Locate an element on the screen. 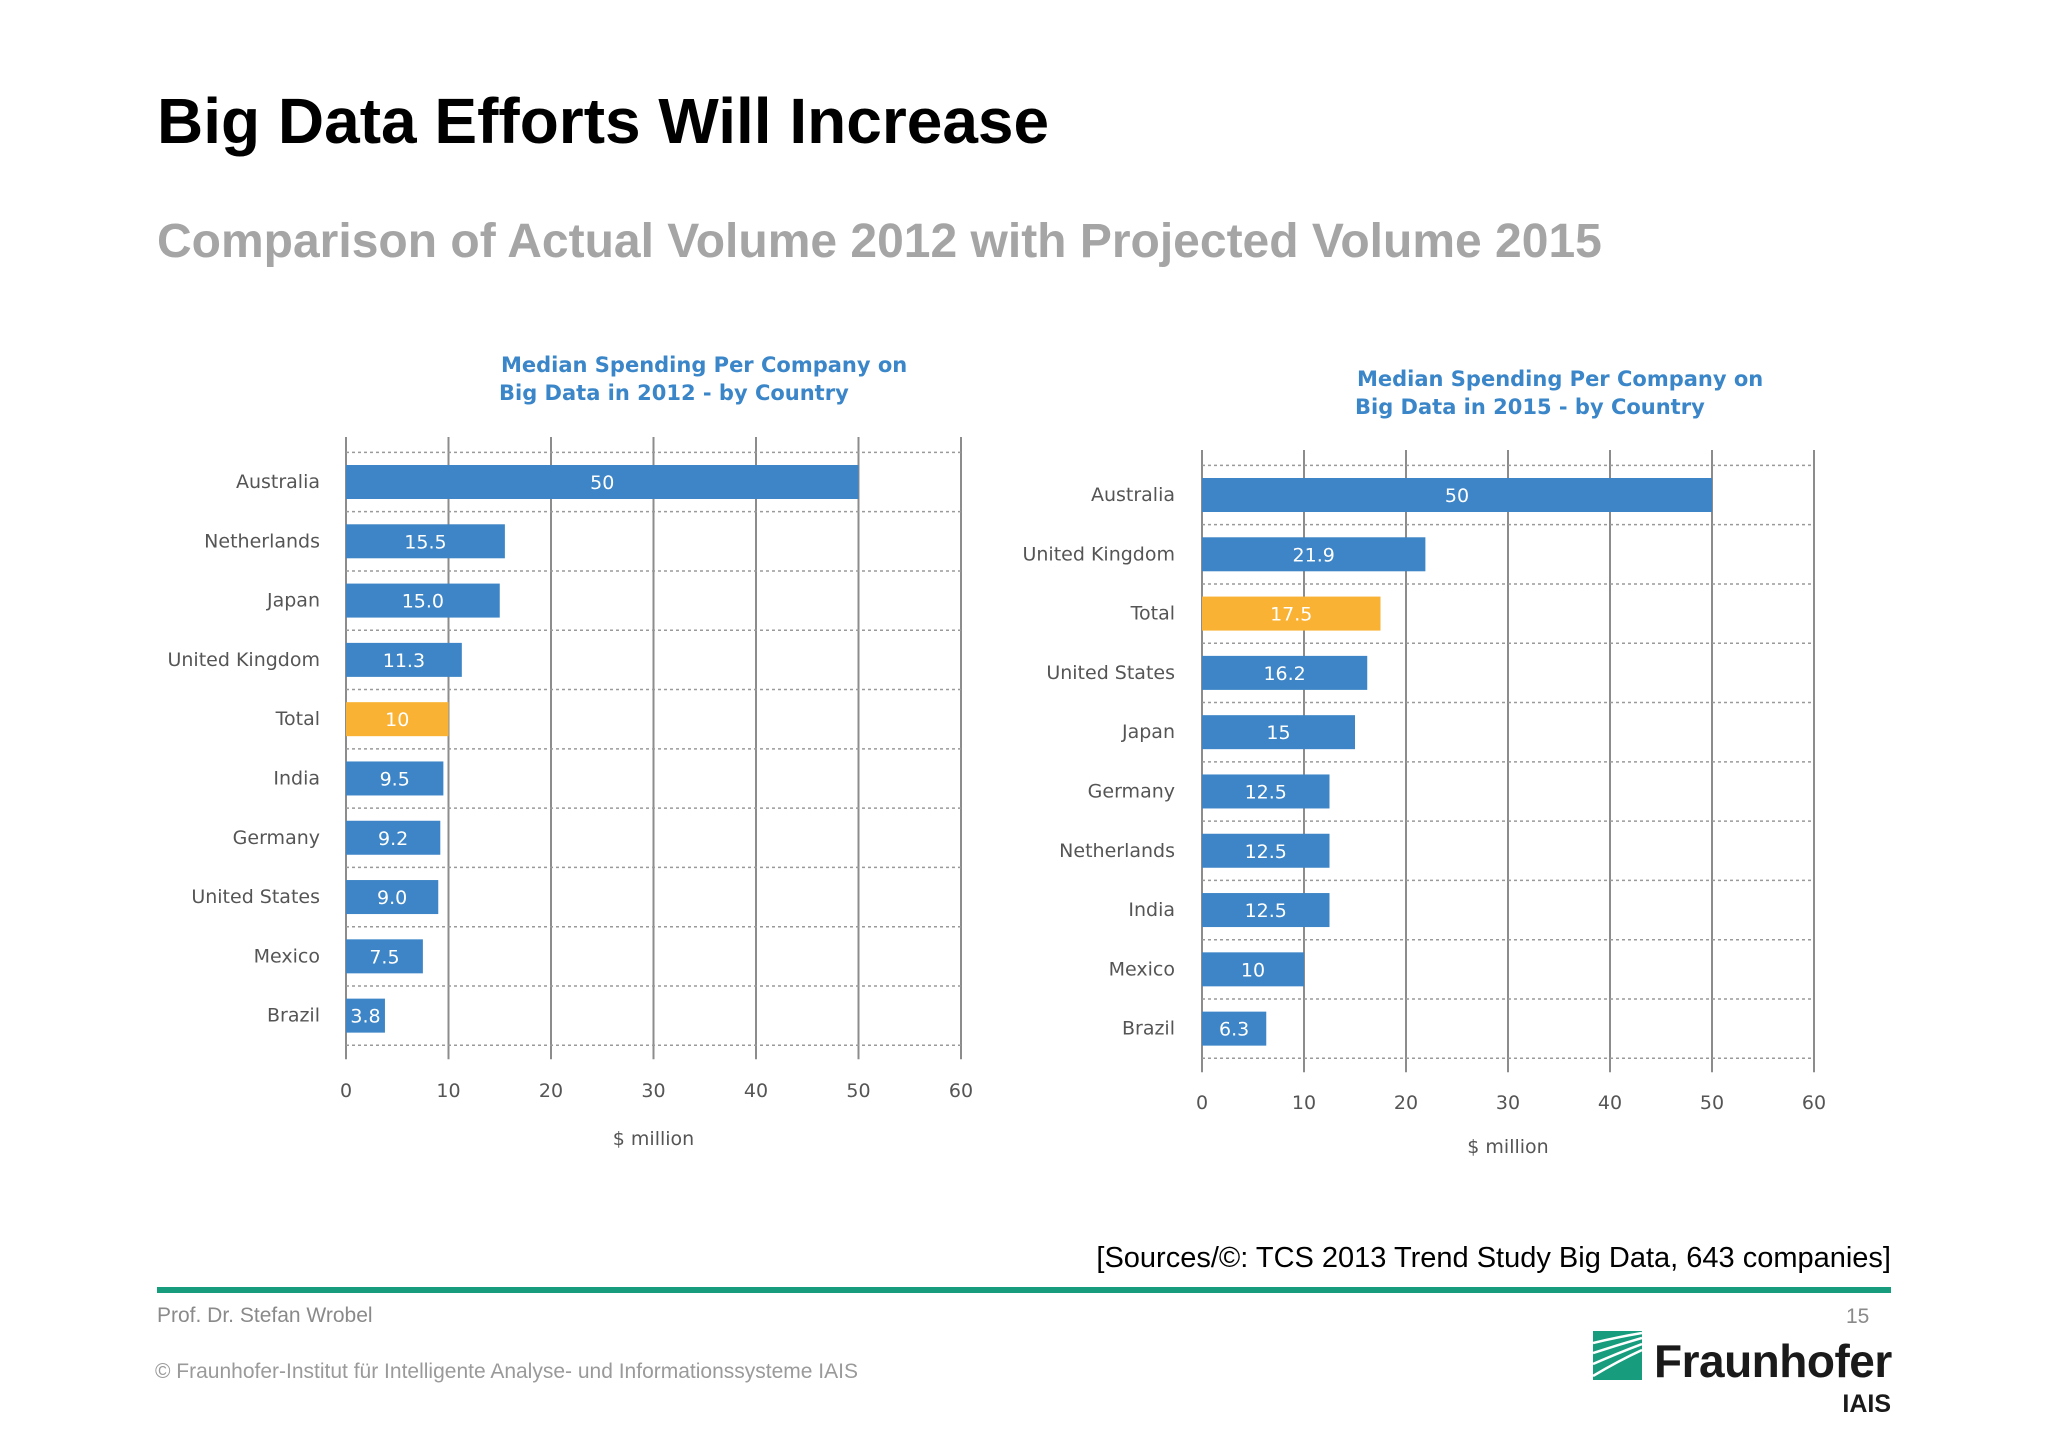 The height and width of the screenshot is (1448, 2048). bar-value-label: 9.2 is located at coordinates (393, 839).